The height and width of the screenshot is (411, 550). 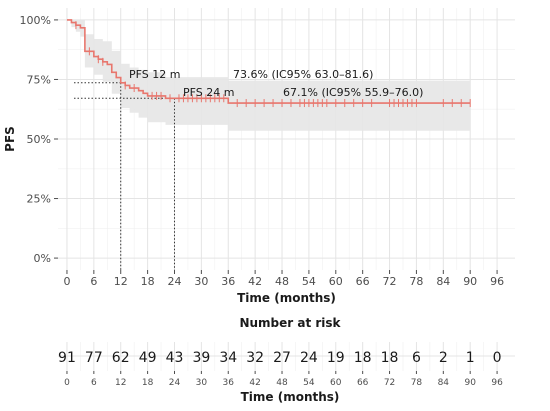 What do you see at coordinates (290, 397) in the screenshot?
I see `risk-x-axis-title: Time (months)` at bounding box center [290, 397].